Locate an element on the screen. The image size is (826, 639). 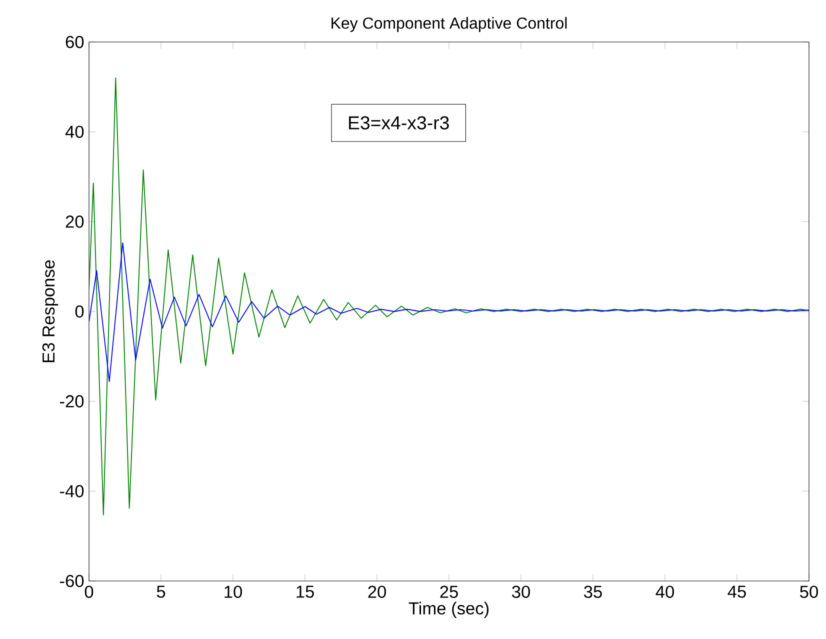
y-axis-title: E3 Response is located at coordinates (50, 311).